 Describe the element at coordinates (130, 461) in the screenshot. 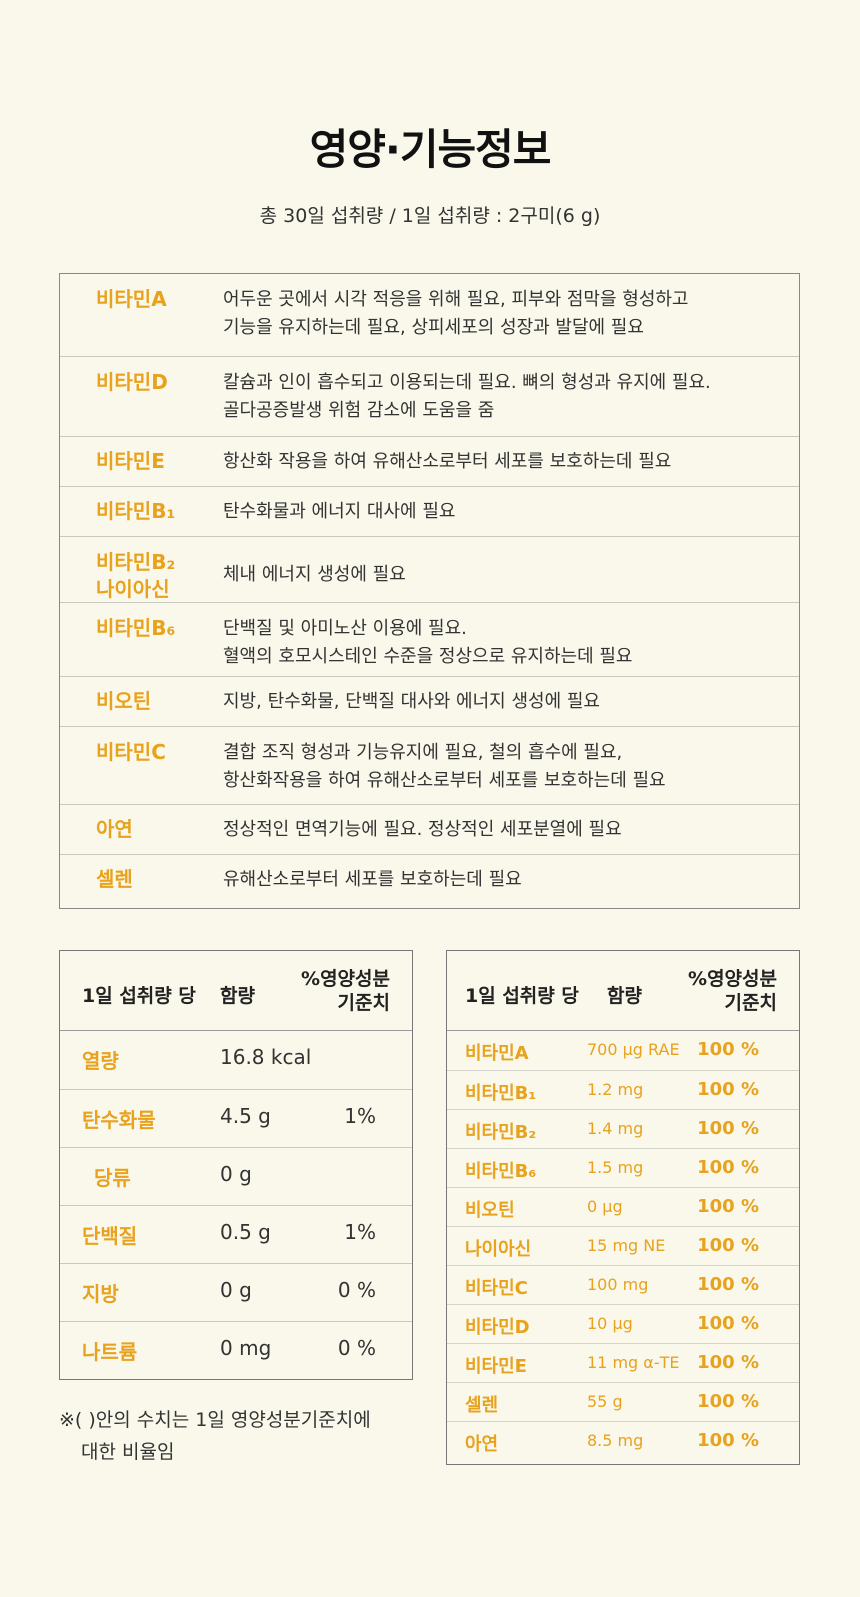

I see `nutrient-name: 비타민E` at that location.